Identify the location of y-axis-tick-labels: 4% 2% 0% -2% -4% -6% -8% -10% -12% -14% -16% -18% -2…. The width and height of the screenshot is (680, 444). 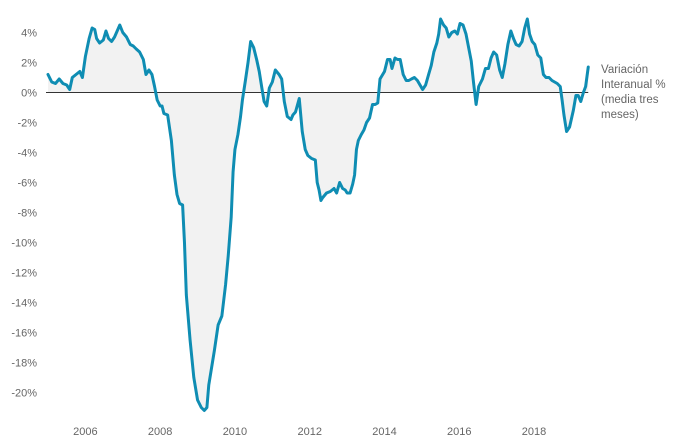
(24, 214).